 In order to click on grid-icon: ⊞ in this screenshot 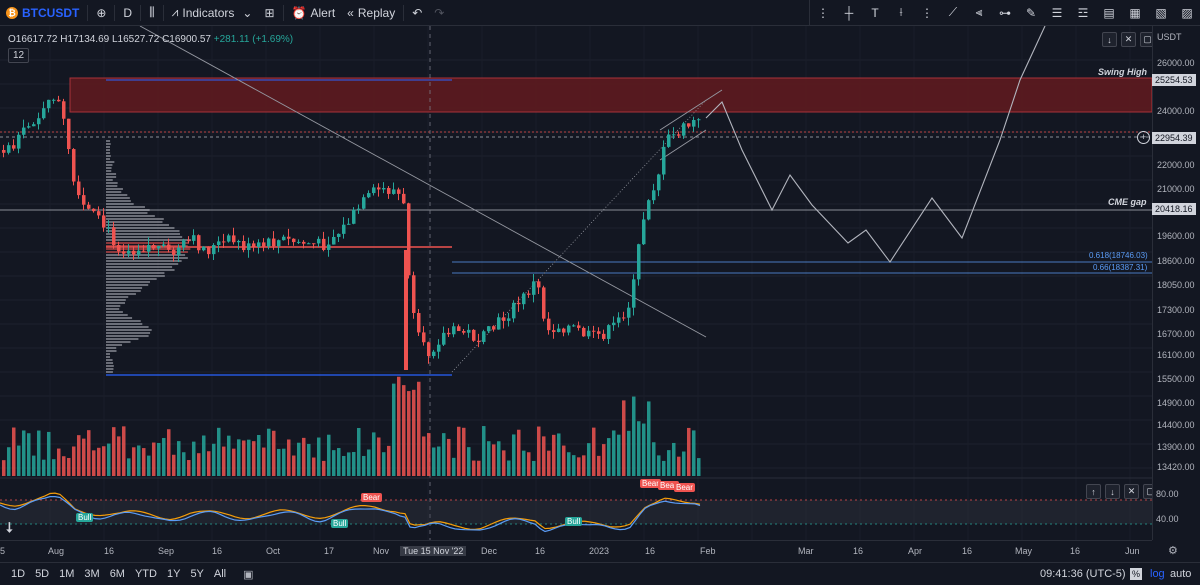, I will do `click(269, 12)`.